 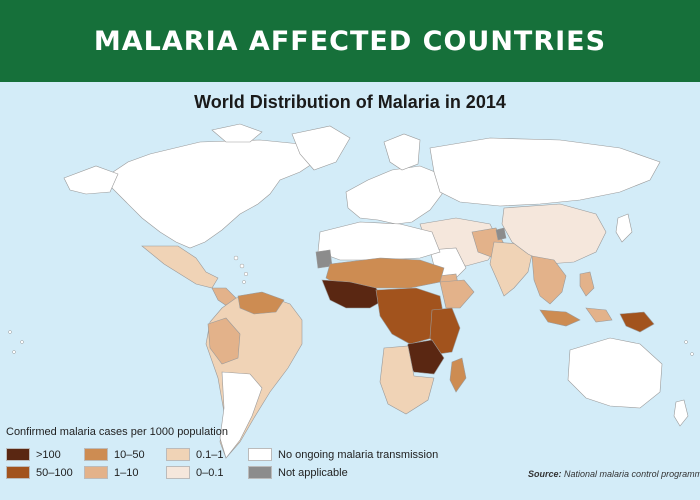 What do you see at coordinates (321, 148) in the screenshot?
I see `greenland` at bounding box center [321, 148].